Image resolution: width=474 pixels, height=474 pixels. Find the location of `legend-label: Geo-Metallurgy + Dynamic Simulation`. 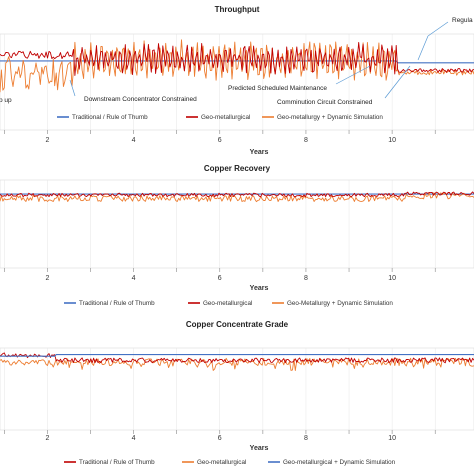

legend-label: Geo-Metallurgy + Dynamic Simulation is located at coordinates (340, 303).